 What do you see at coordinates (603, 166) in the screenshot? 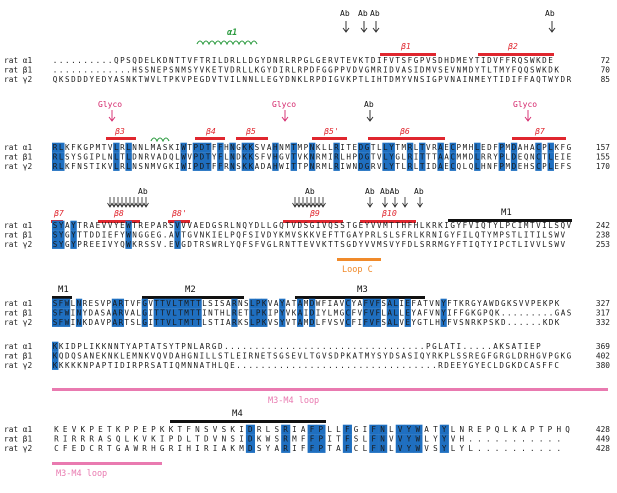
I see `residue-end-number: 170` at bounding box center [603, 166].